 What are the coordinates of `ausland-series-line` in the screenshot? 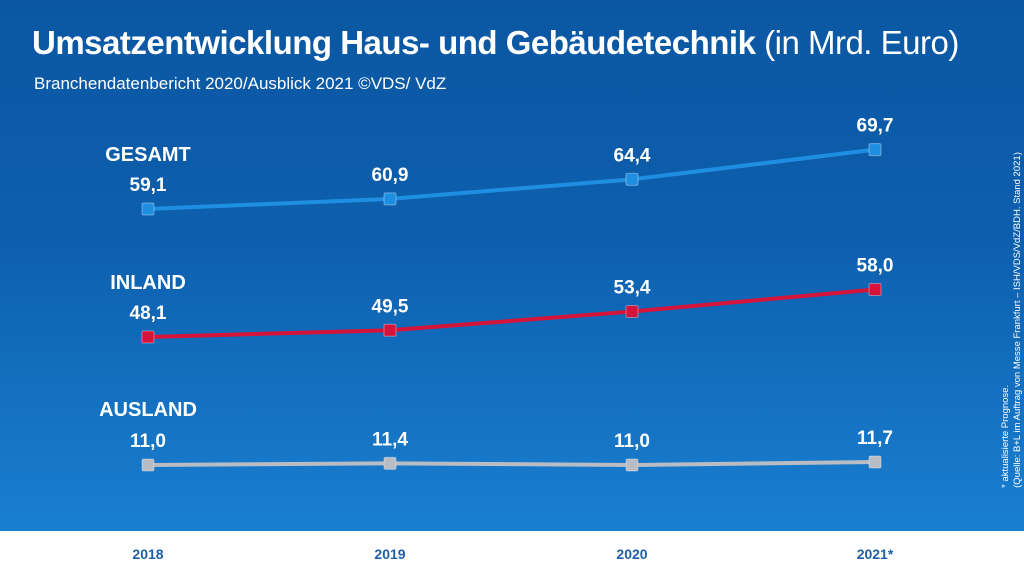 It's located at (511, 463).